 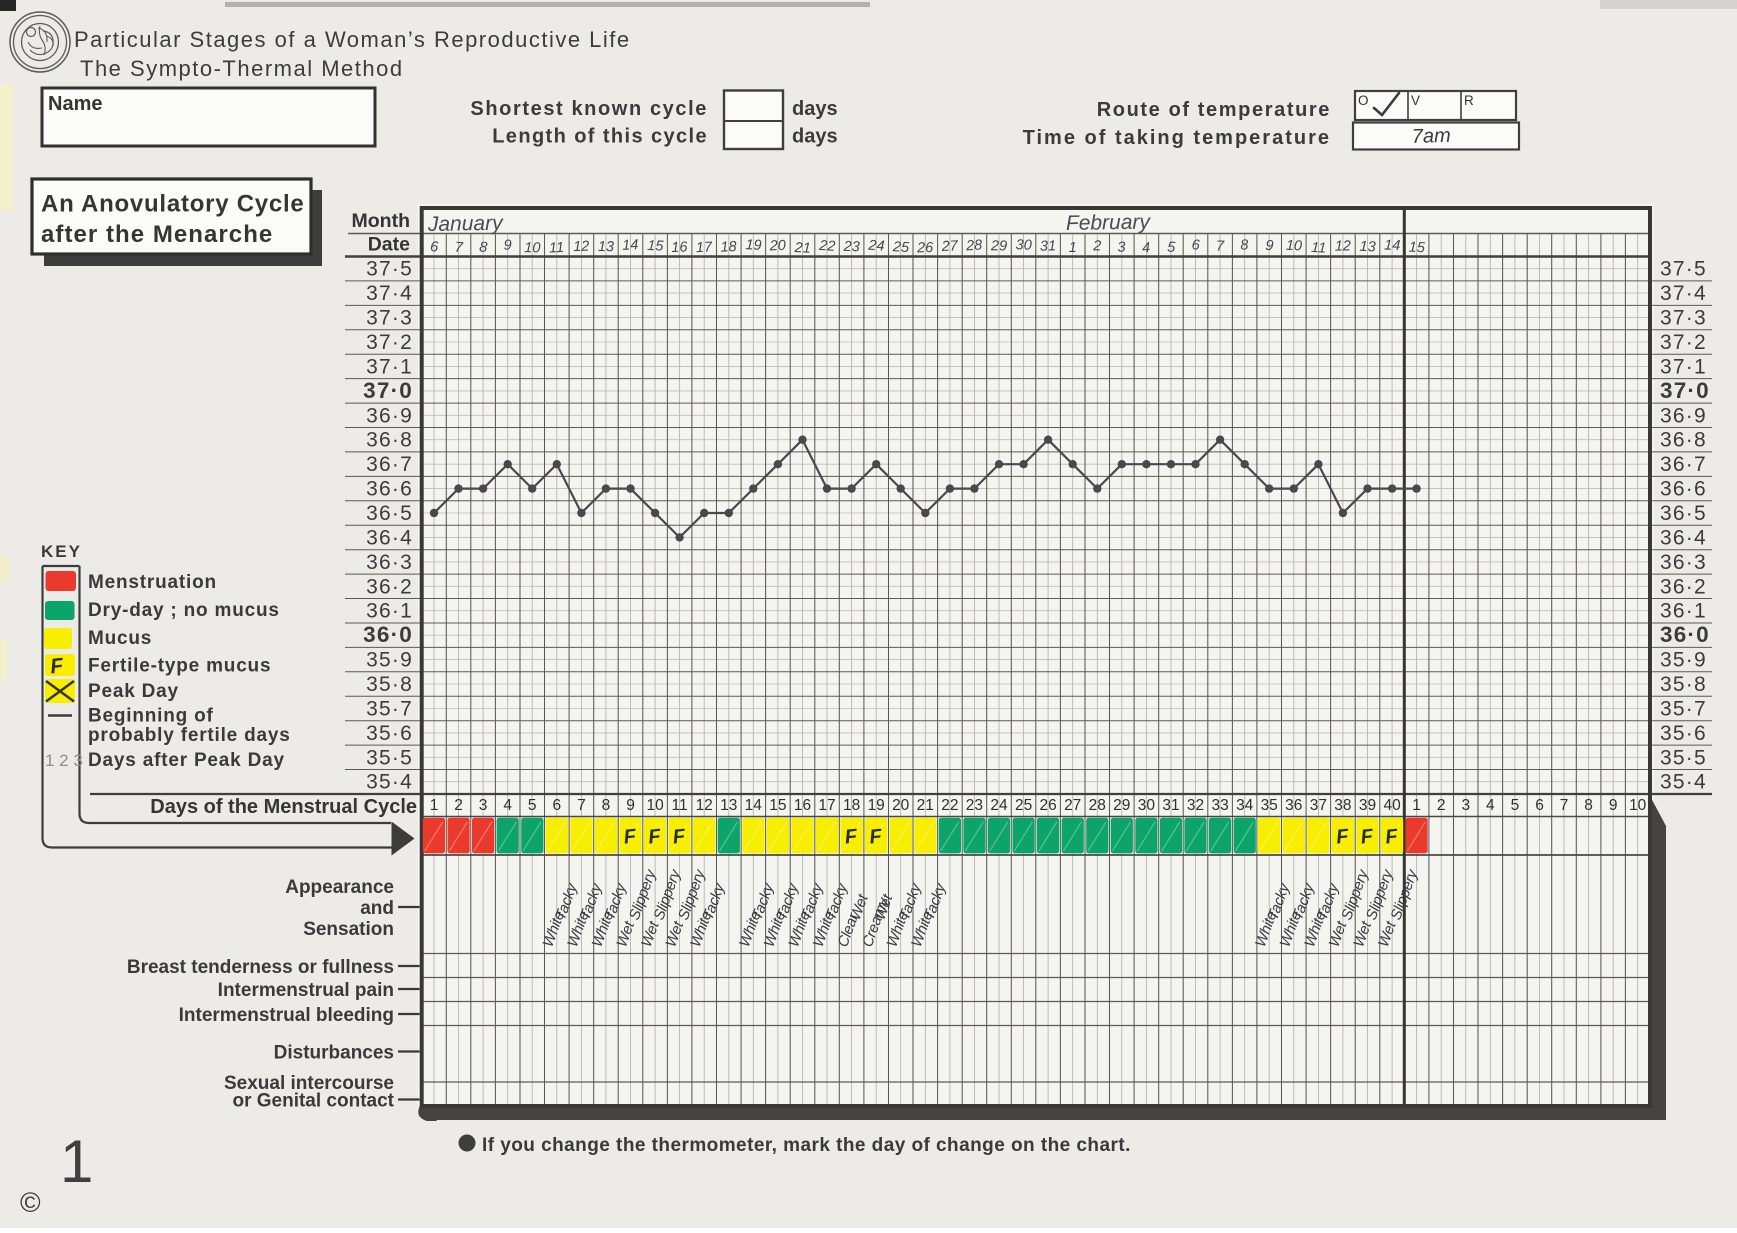 I want to click on svg-text: 37, so click(x=1318, y=805).